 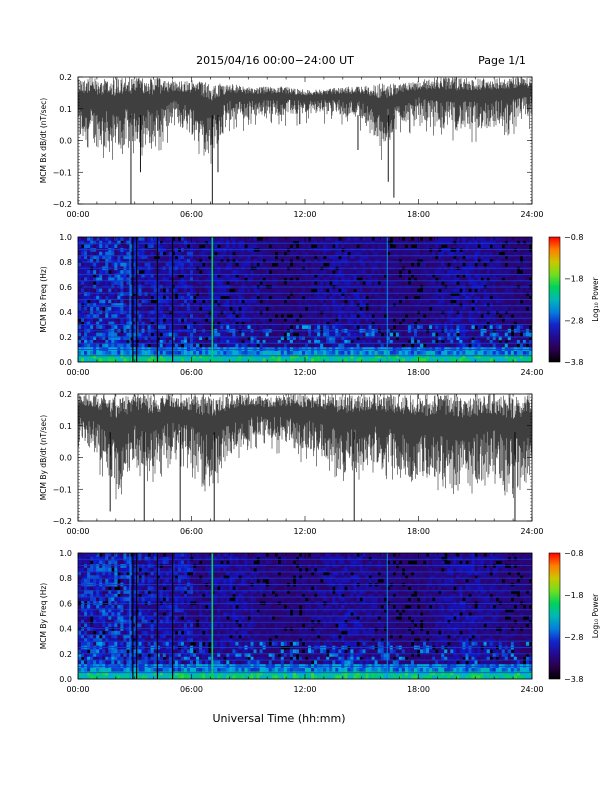 I want to click on y-tick-label: 0.4, so click(x=65, y=312).